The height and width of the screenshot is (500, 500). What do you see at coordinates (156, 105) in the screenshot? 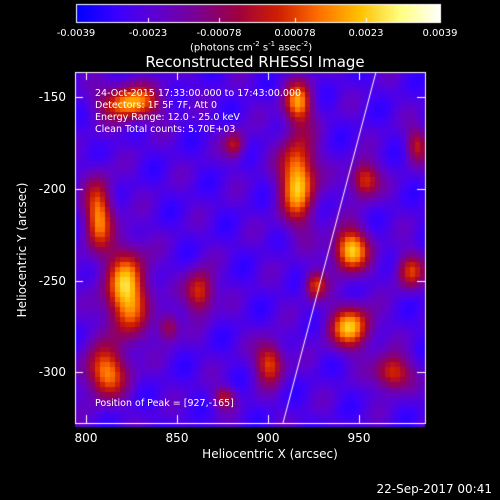
I see `info-detectors: Detectors: 1F 5F 7F, Att 0` at bounding box center [156, 105].